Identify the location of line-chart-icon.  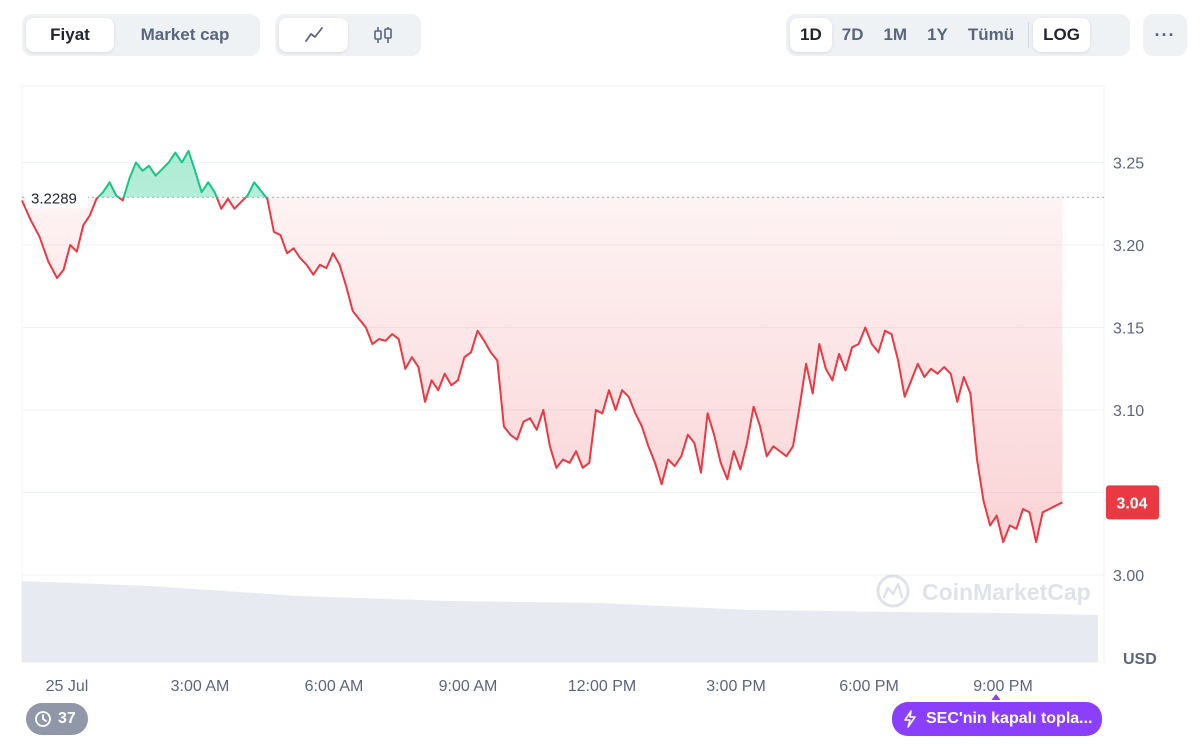
(313, 34).